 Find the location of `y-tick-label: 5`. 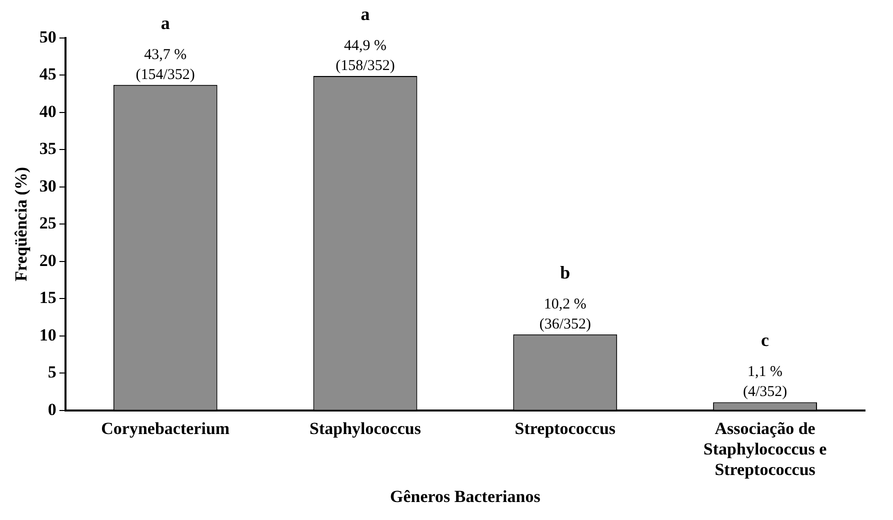

y-tick-label: 5 is located at coordinates (52, 372).